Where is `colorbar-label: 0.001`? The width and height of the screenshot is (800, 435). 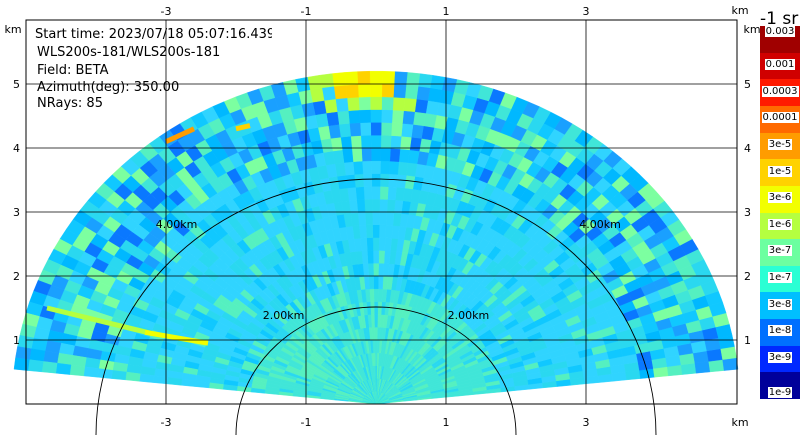
colorbar-label: 0.001 is located at coordinates (780, 64).